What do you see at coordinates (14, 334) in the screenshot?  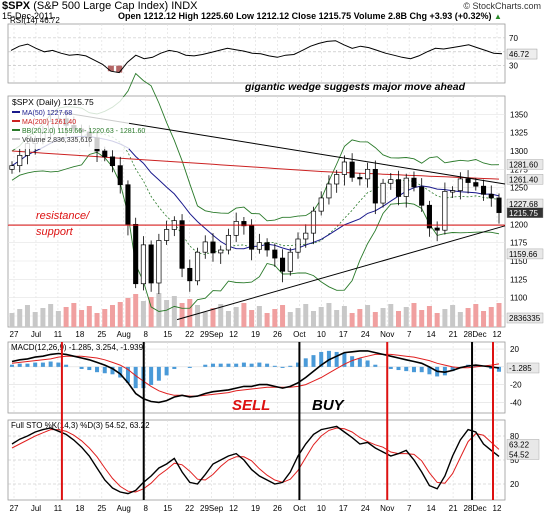 I see `x-tick-label-top: 27` at bounding box center [14, 334].